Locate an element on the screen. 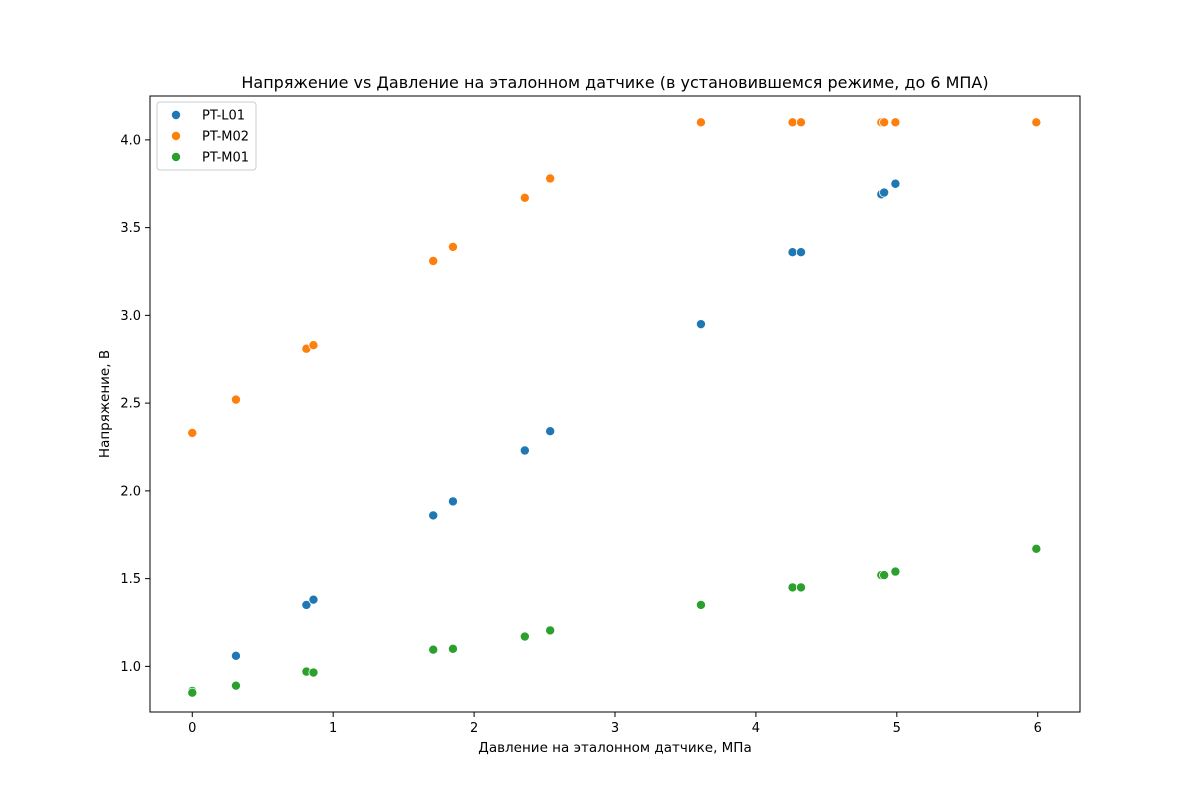 This screenshot has height=800, width=1200. y-tick-label: 3.5 is located at coordinates (130, 228).